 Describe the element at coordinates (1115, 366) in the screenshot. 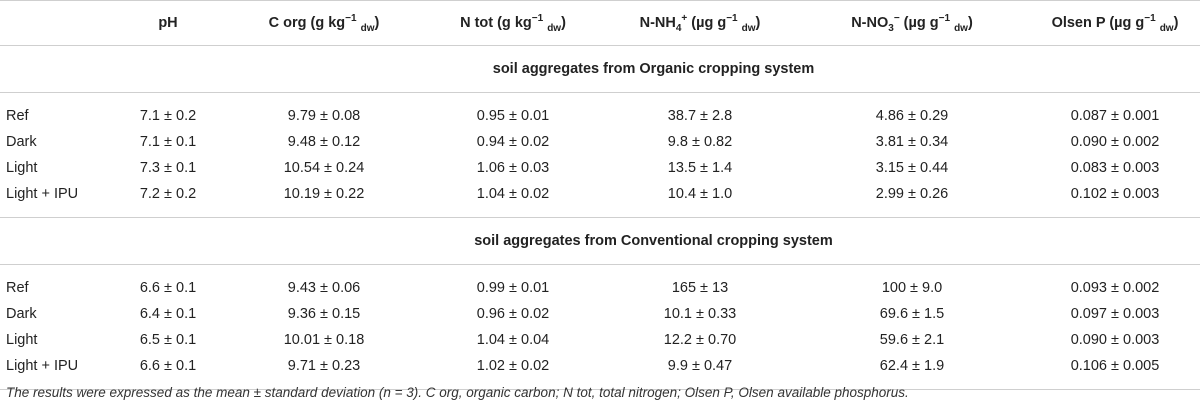

I see `cell-olsen-p: 0.106 ± 0.005` at that location.